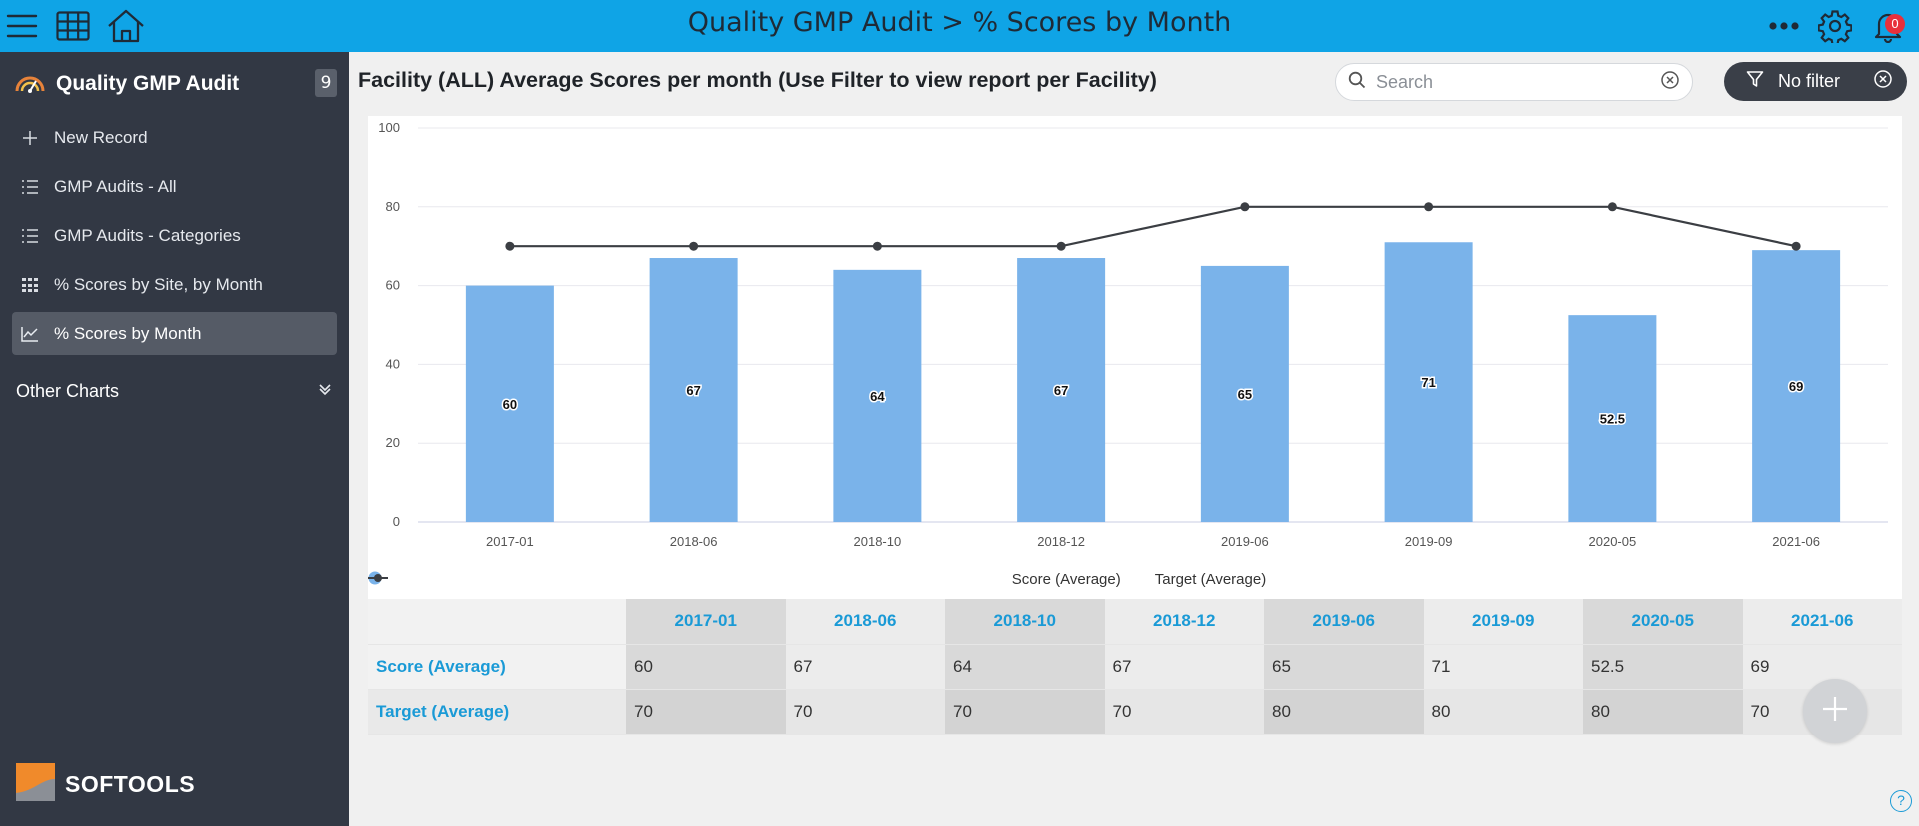  Describe the element at coordinates (706, 667) in the screenshot. I see `table-cell: 60` at that location.